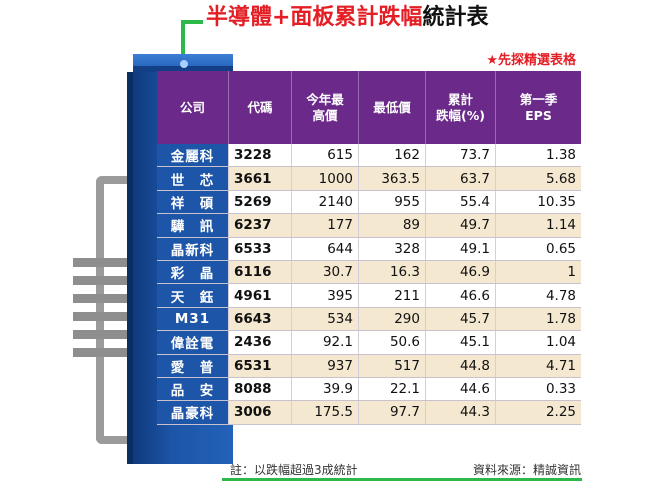 The height and width of the screenshot is (488, 656). What do you see at coordinates (260, 272) in the screenshot?
I see `cell-code: 6116` at bounding box center [260, 272].